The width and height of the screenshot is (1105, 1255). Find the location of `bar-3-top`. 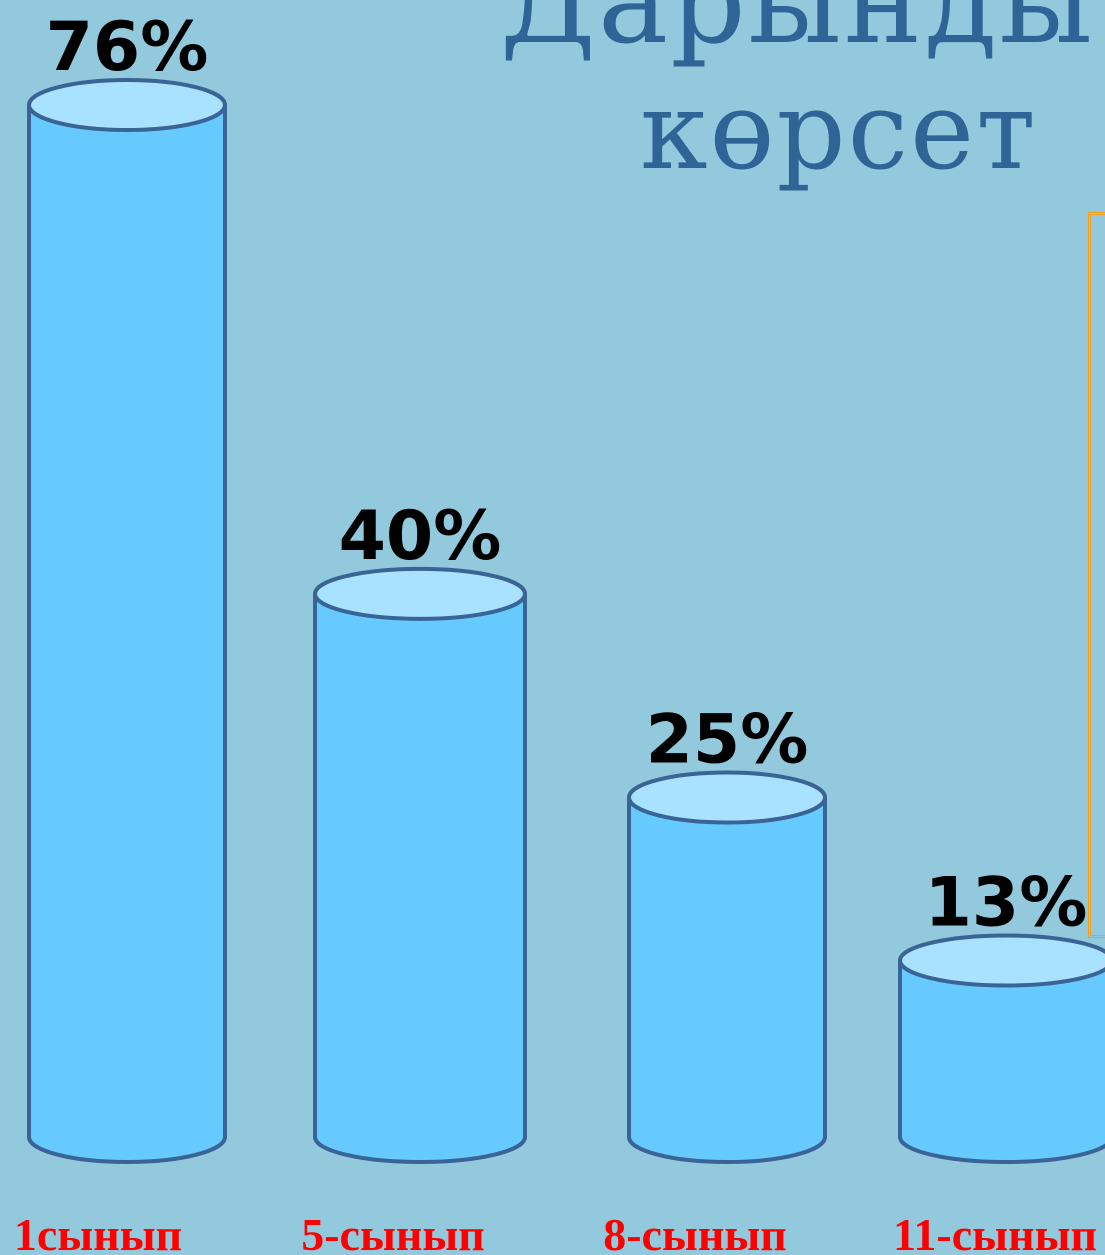

bar-3-top is located at coordinates (727, 797).